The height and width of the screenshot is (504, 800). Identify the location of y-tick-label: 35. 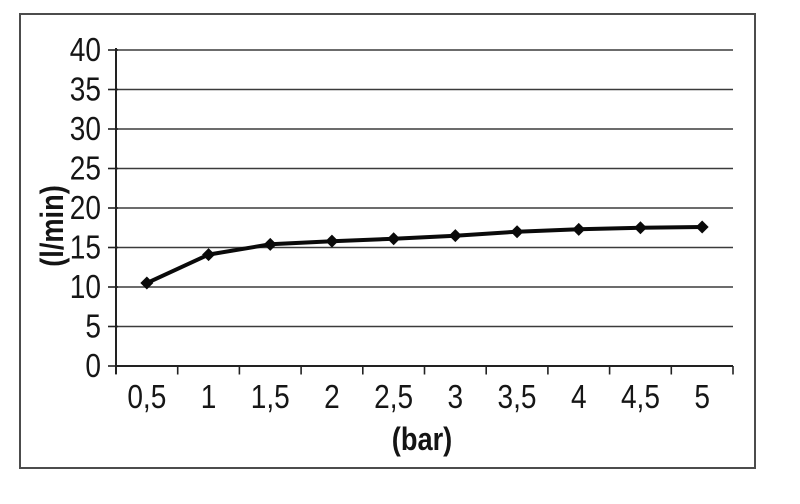
(85, 89).